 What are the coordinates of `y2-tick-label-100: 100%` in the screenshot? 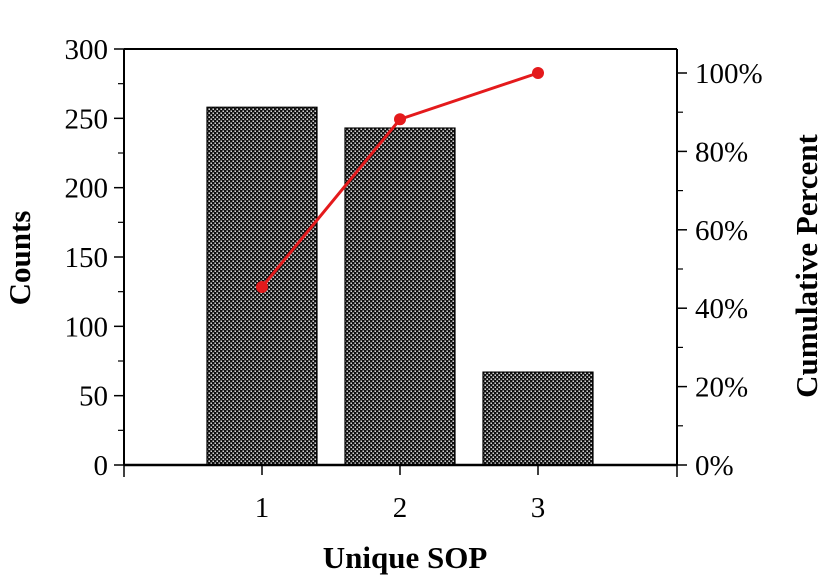 It's located at (729, 74).